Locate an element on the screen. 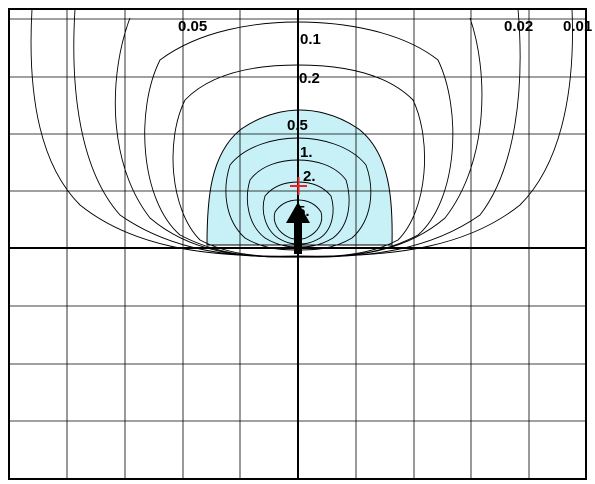  label-0.5: 0.5 is located at coordinates (297, 125).